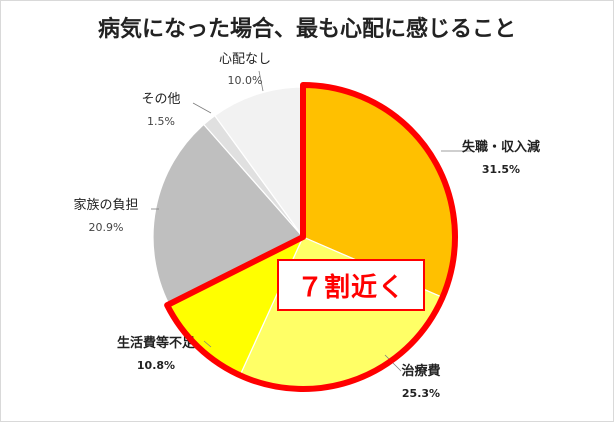  What do you see at coordinates (351, 285) in the screenshot?
I see `highlight-callout: ７割近く` at bounding box center [351, 285].